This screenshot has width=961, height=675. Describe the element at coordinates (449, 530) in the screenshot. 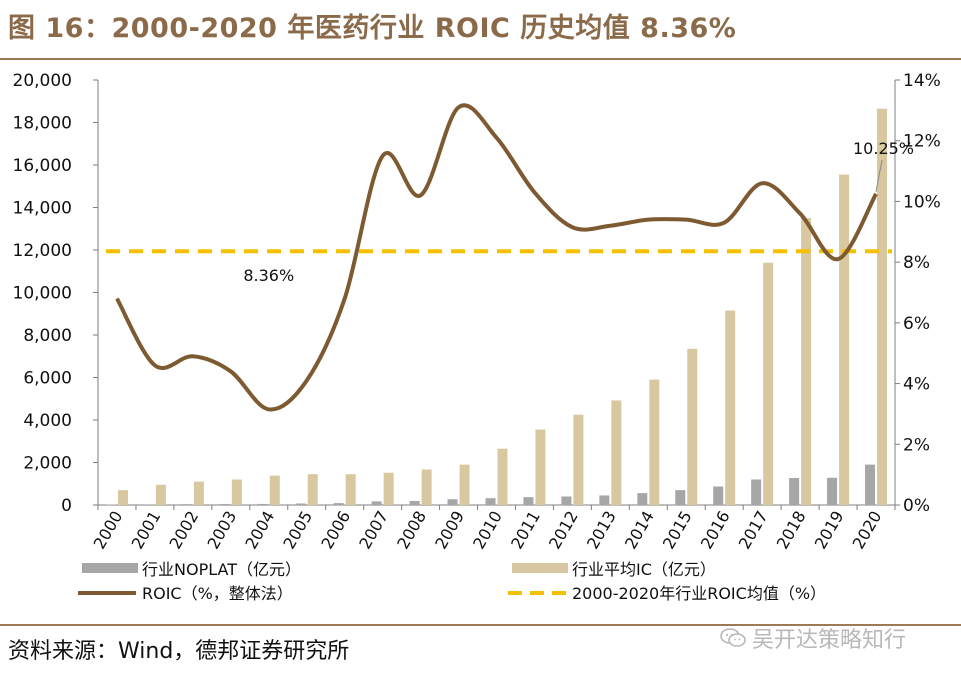

I see `x-tick-label: 2009` at that location.